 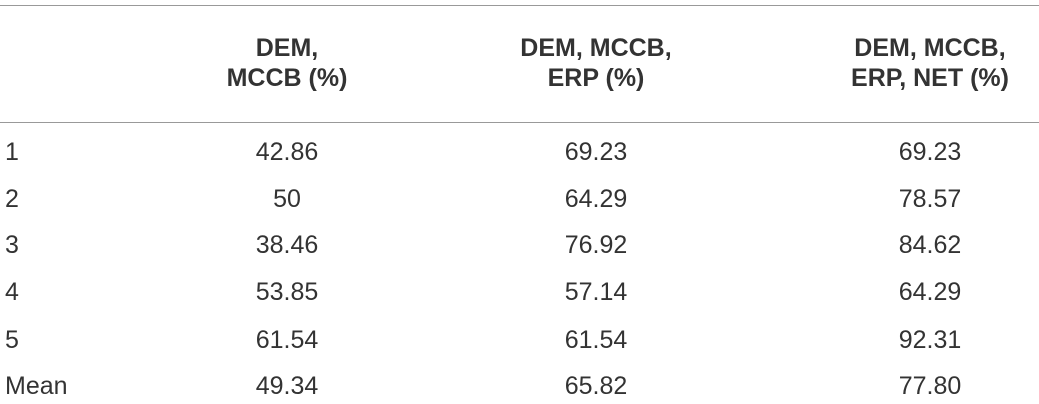 I want to click on row-label: 1, so click(x=12, y=152).